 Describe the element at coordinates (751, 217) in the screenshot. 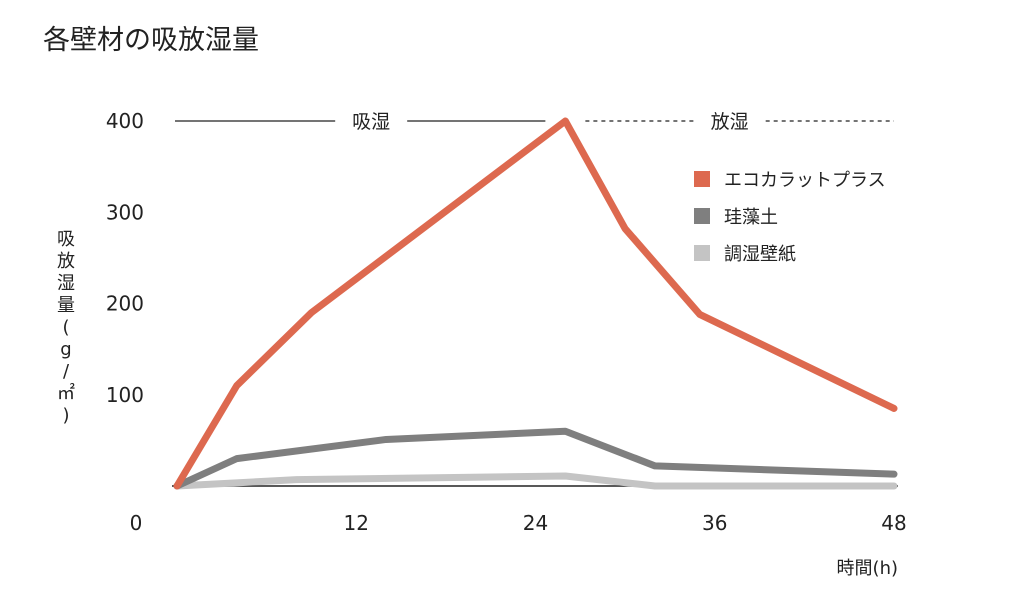

I see `legend-label: 珪藻土` at that location.